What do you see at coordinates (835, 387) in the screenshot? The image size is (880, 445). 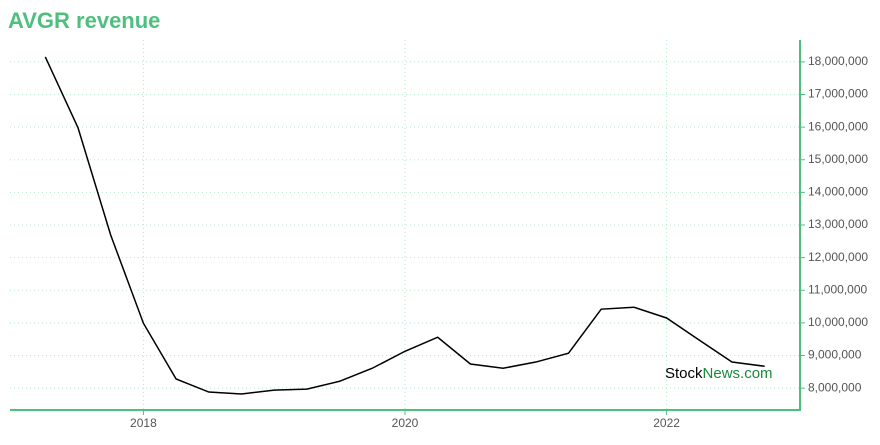 I see `y-tick-label: 8,000,000` at bounding box center [835, 387].